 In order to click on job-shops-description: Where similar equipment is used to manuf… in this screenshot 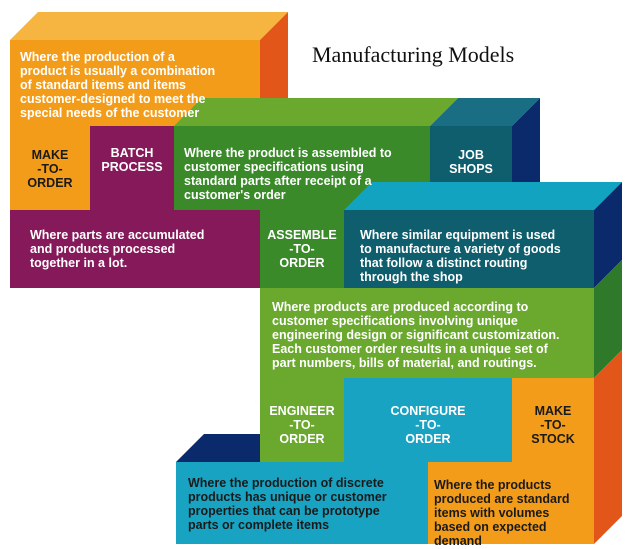, I will do `click(460, 256)`.